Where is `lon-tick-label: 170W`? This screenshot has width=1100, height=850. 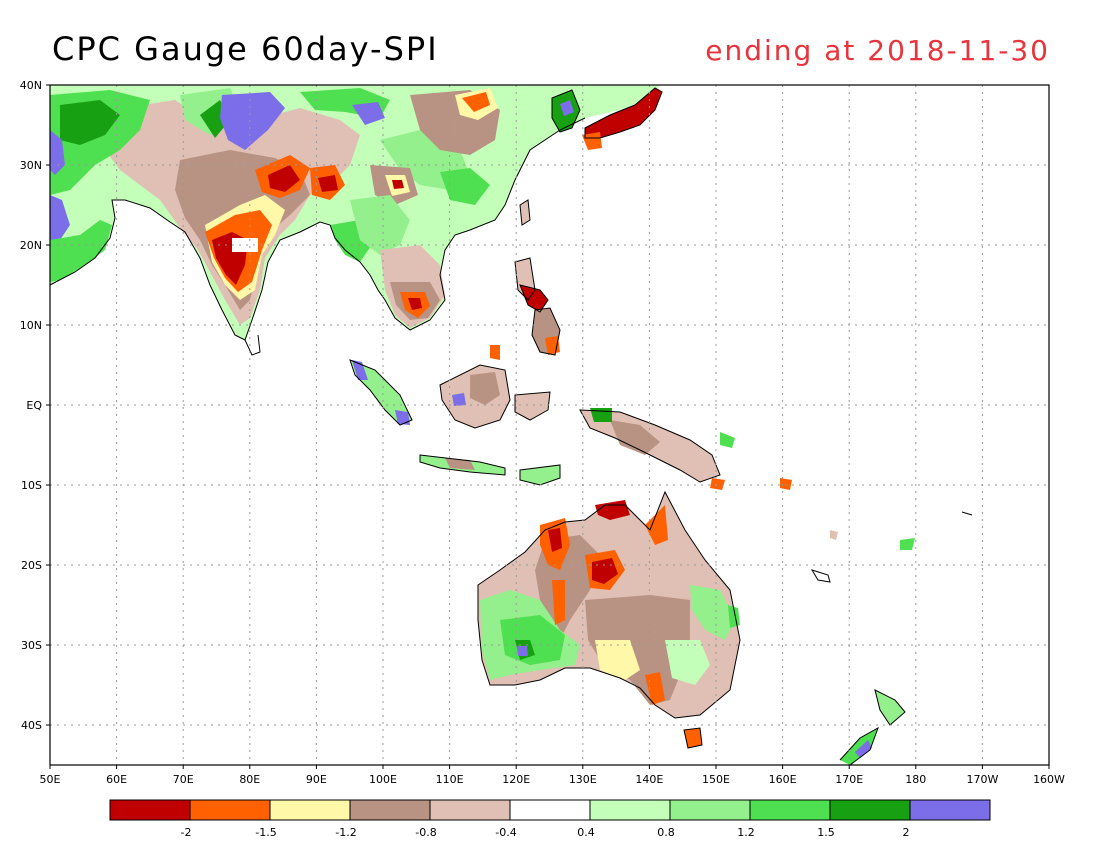
lon-tick-label: 170W is located at coordinates (982, 779).